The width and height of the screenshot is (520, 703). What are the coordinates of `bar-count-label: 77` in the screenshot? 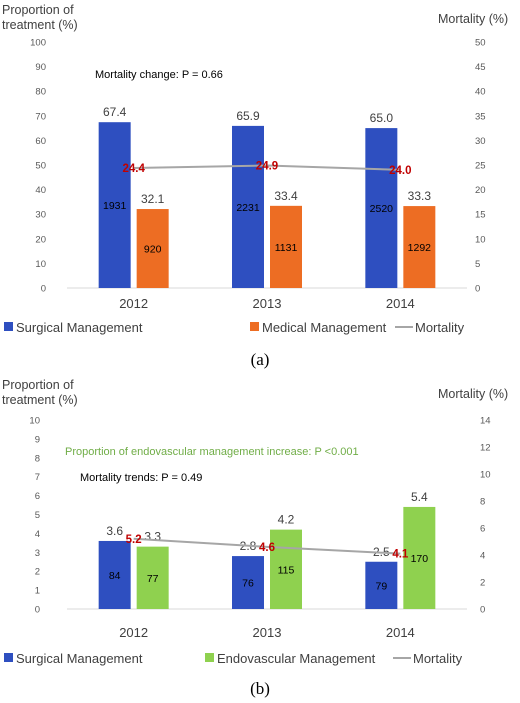 It's located at (153, 579).